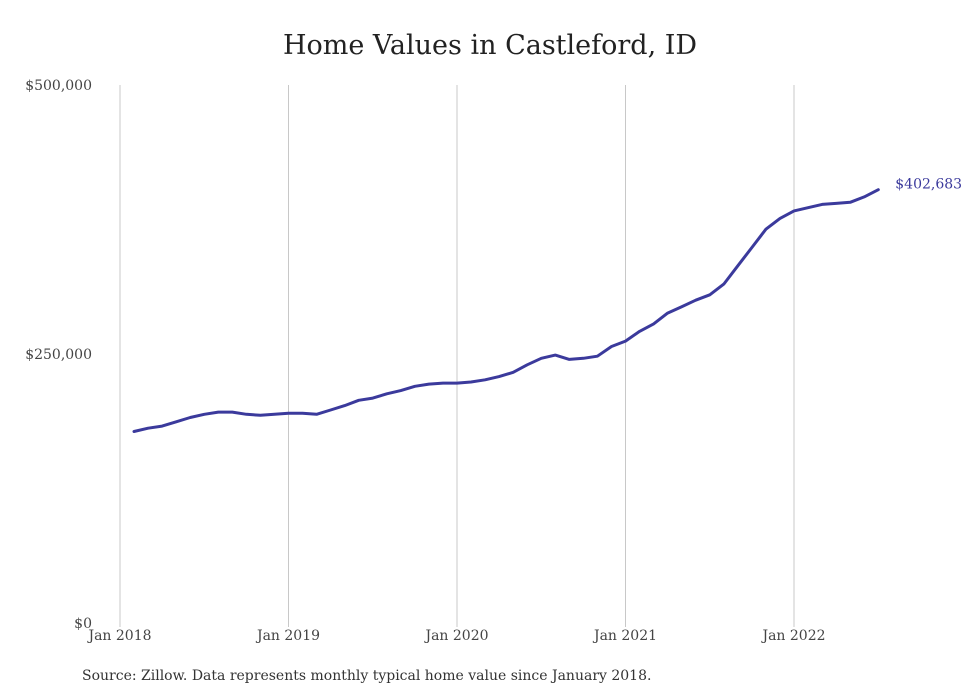 The height and width of the screenshot is (699, 980). I want to click on x-tick-label: Jan 2018, so click(118, 636).